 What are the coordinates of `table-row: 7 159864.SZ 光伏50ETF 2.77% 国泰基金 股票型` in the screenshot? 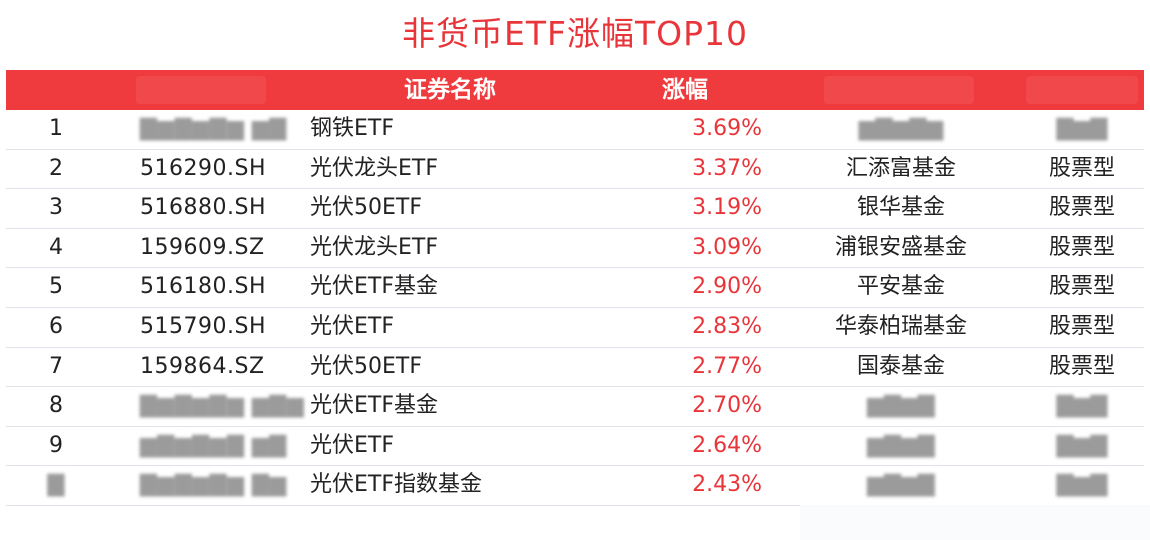 It's located at (575, 368).